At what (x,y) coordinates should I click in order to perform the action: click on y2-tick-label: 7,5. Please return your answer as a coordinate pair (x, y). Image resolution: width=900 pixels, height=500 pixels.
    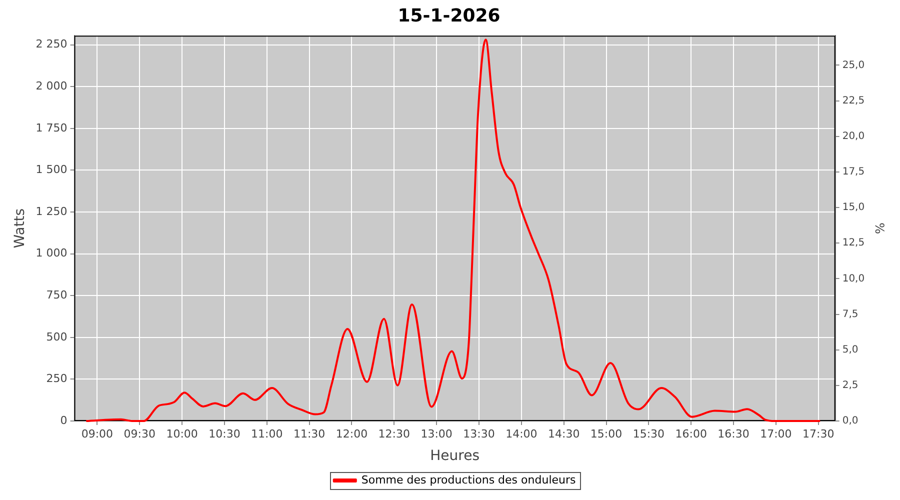
    Looking at the image, I should click on (850, 314).